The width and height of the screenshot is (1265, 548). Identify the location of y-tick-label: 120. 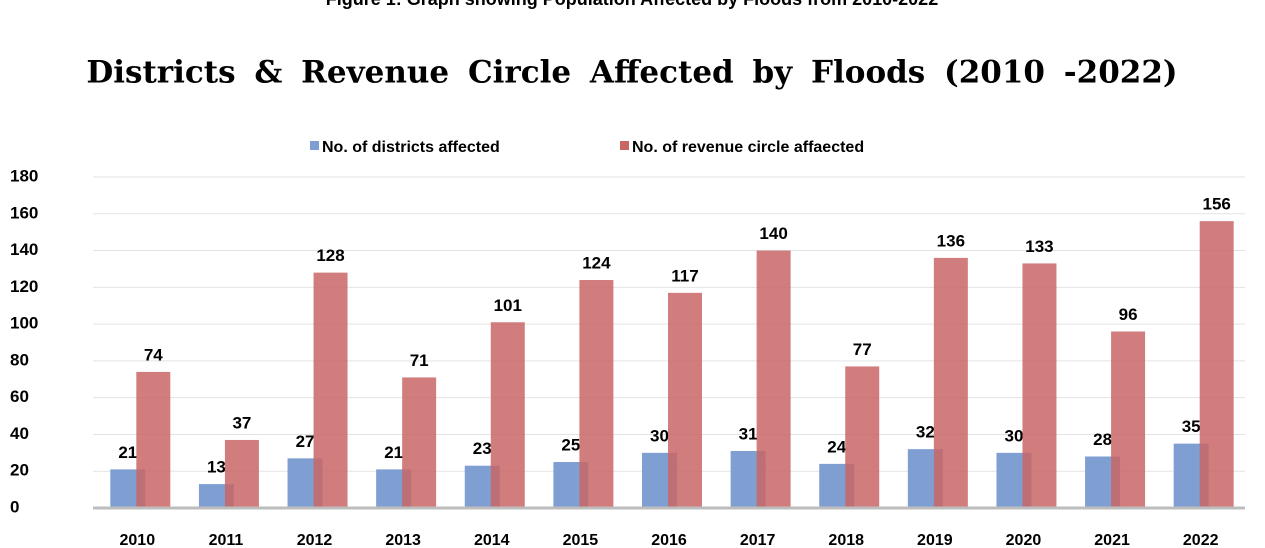
(24, 286).